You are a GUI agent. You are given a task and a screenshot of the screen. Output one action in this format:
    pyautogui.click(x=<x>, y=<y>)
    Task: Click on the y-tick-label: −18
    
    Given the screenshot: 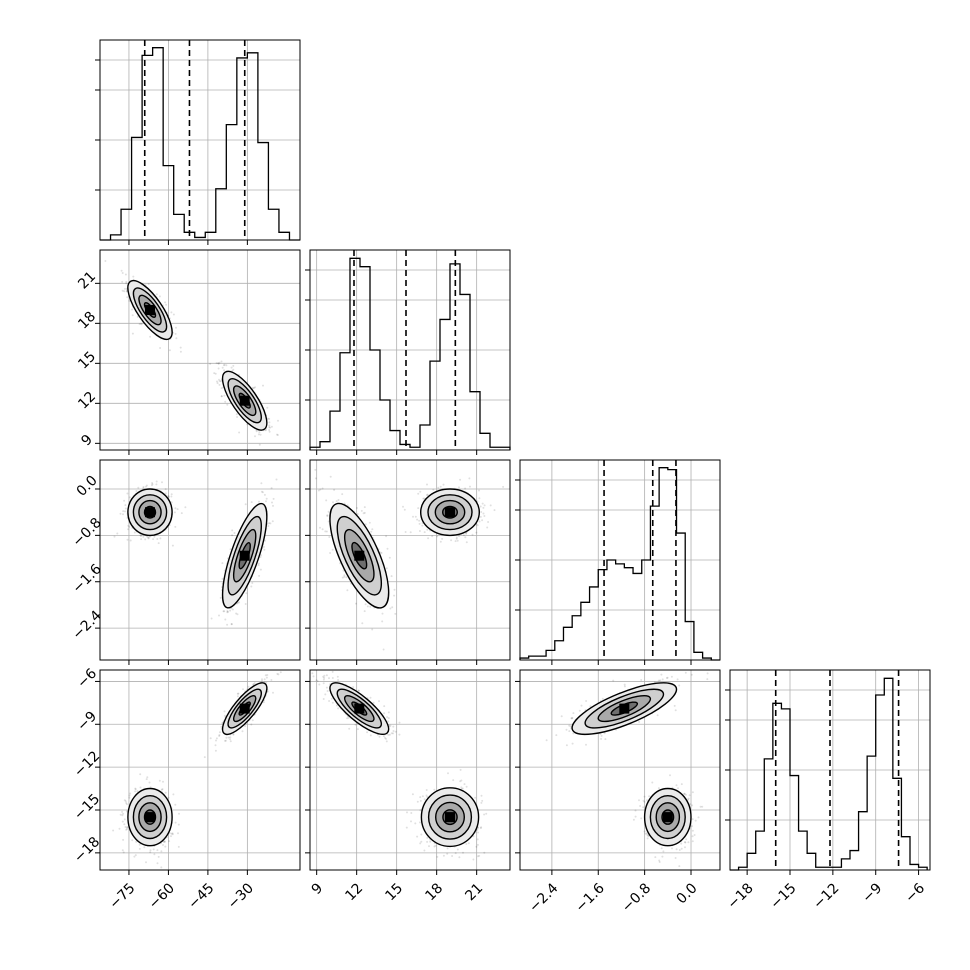 What is the action you would take?
    pyautogui.click(x=87, y=850)
    